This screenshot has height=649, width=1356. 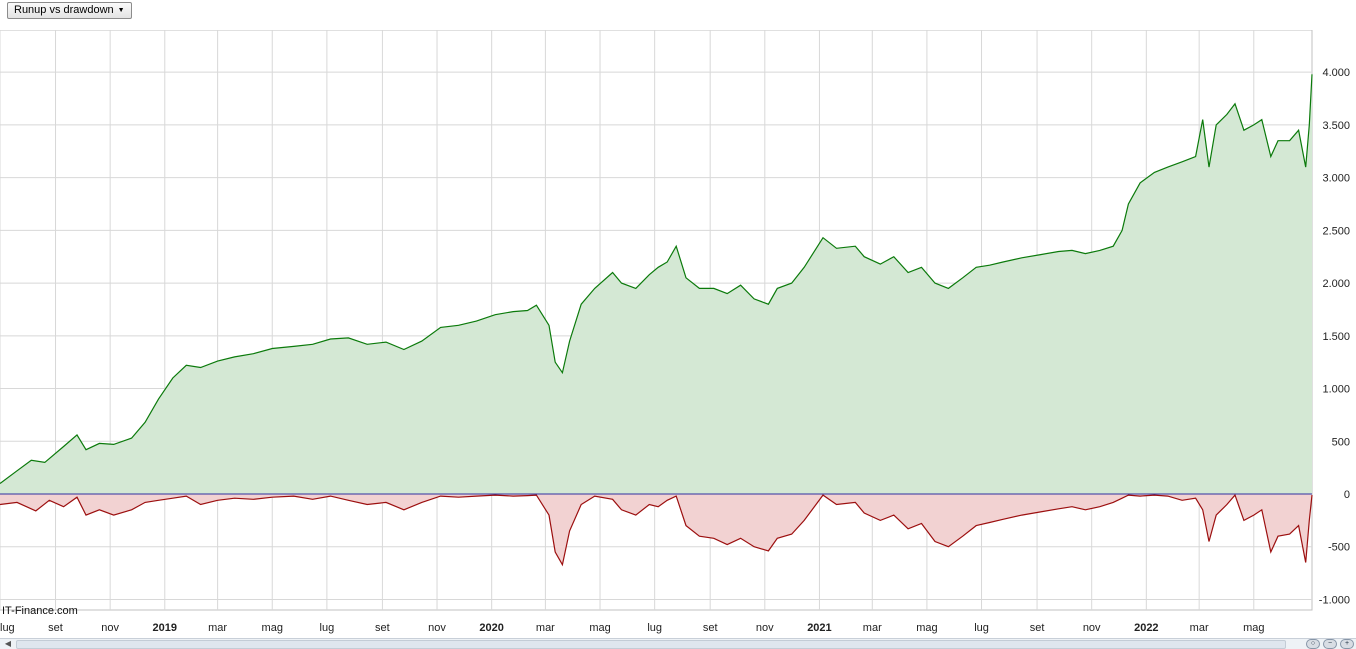 What do you see at coordinates (1336, 179) in the screenshot?
I see `y-tick-label: 3.000` at bounding box center [1336, 179].